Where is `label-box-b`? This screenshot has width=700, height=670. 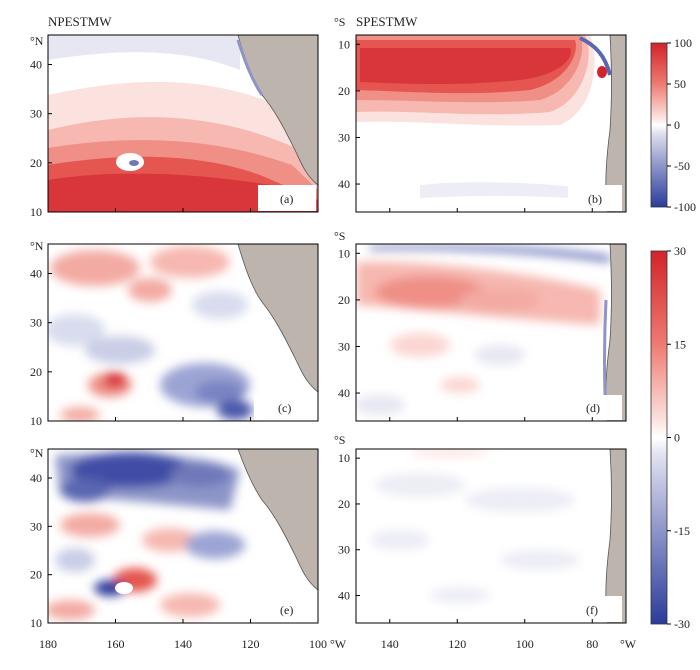 label-box-b is located at coordinates (595, 198).